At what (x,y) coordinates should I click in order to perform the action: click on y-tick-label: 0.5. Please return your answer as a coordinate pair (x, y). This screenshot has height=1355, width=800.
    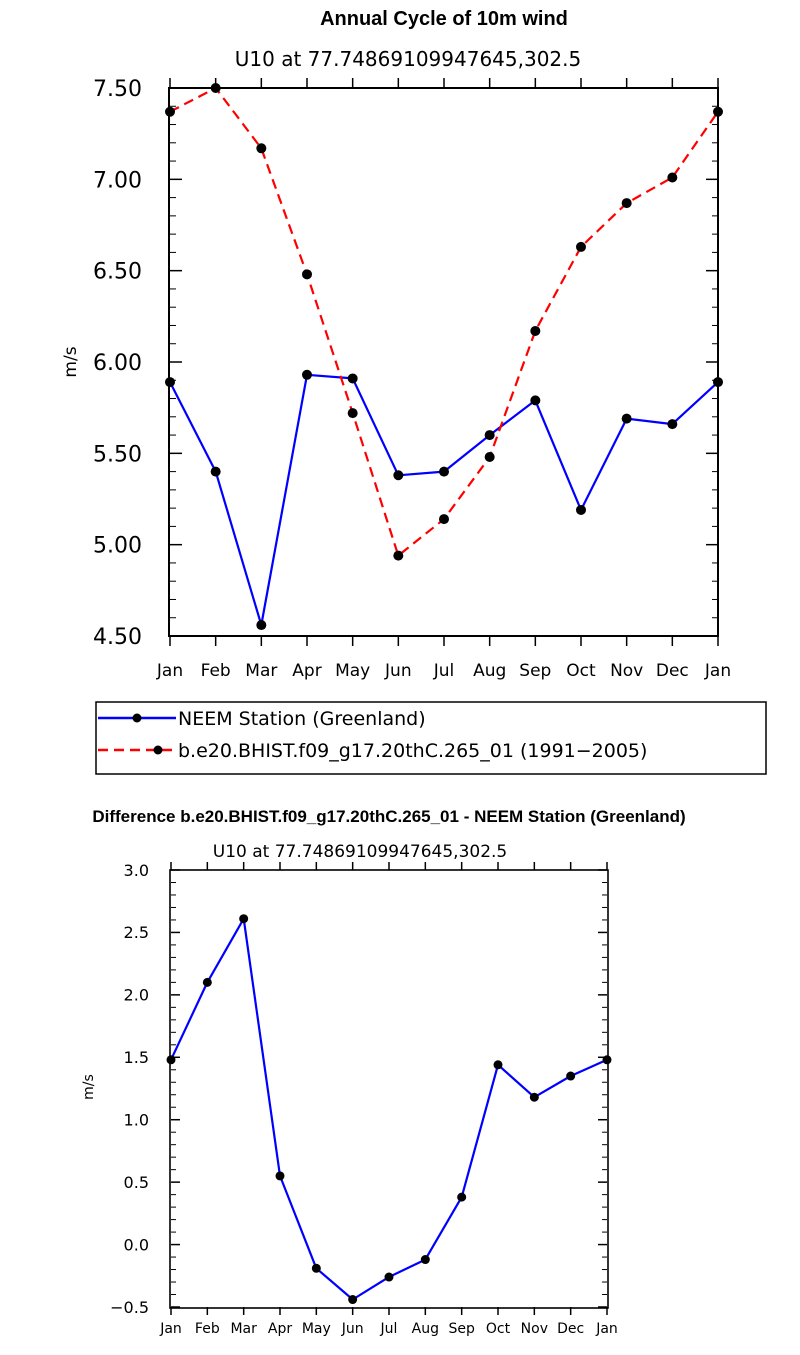
    Looking at the image, I should click on (136, 1182).